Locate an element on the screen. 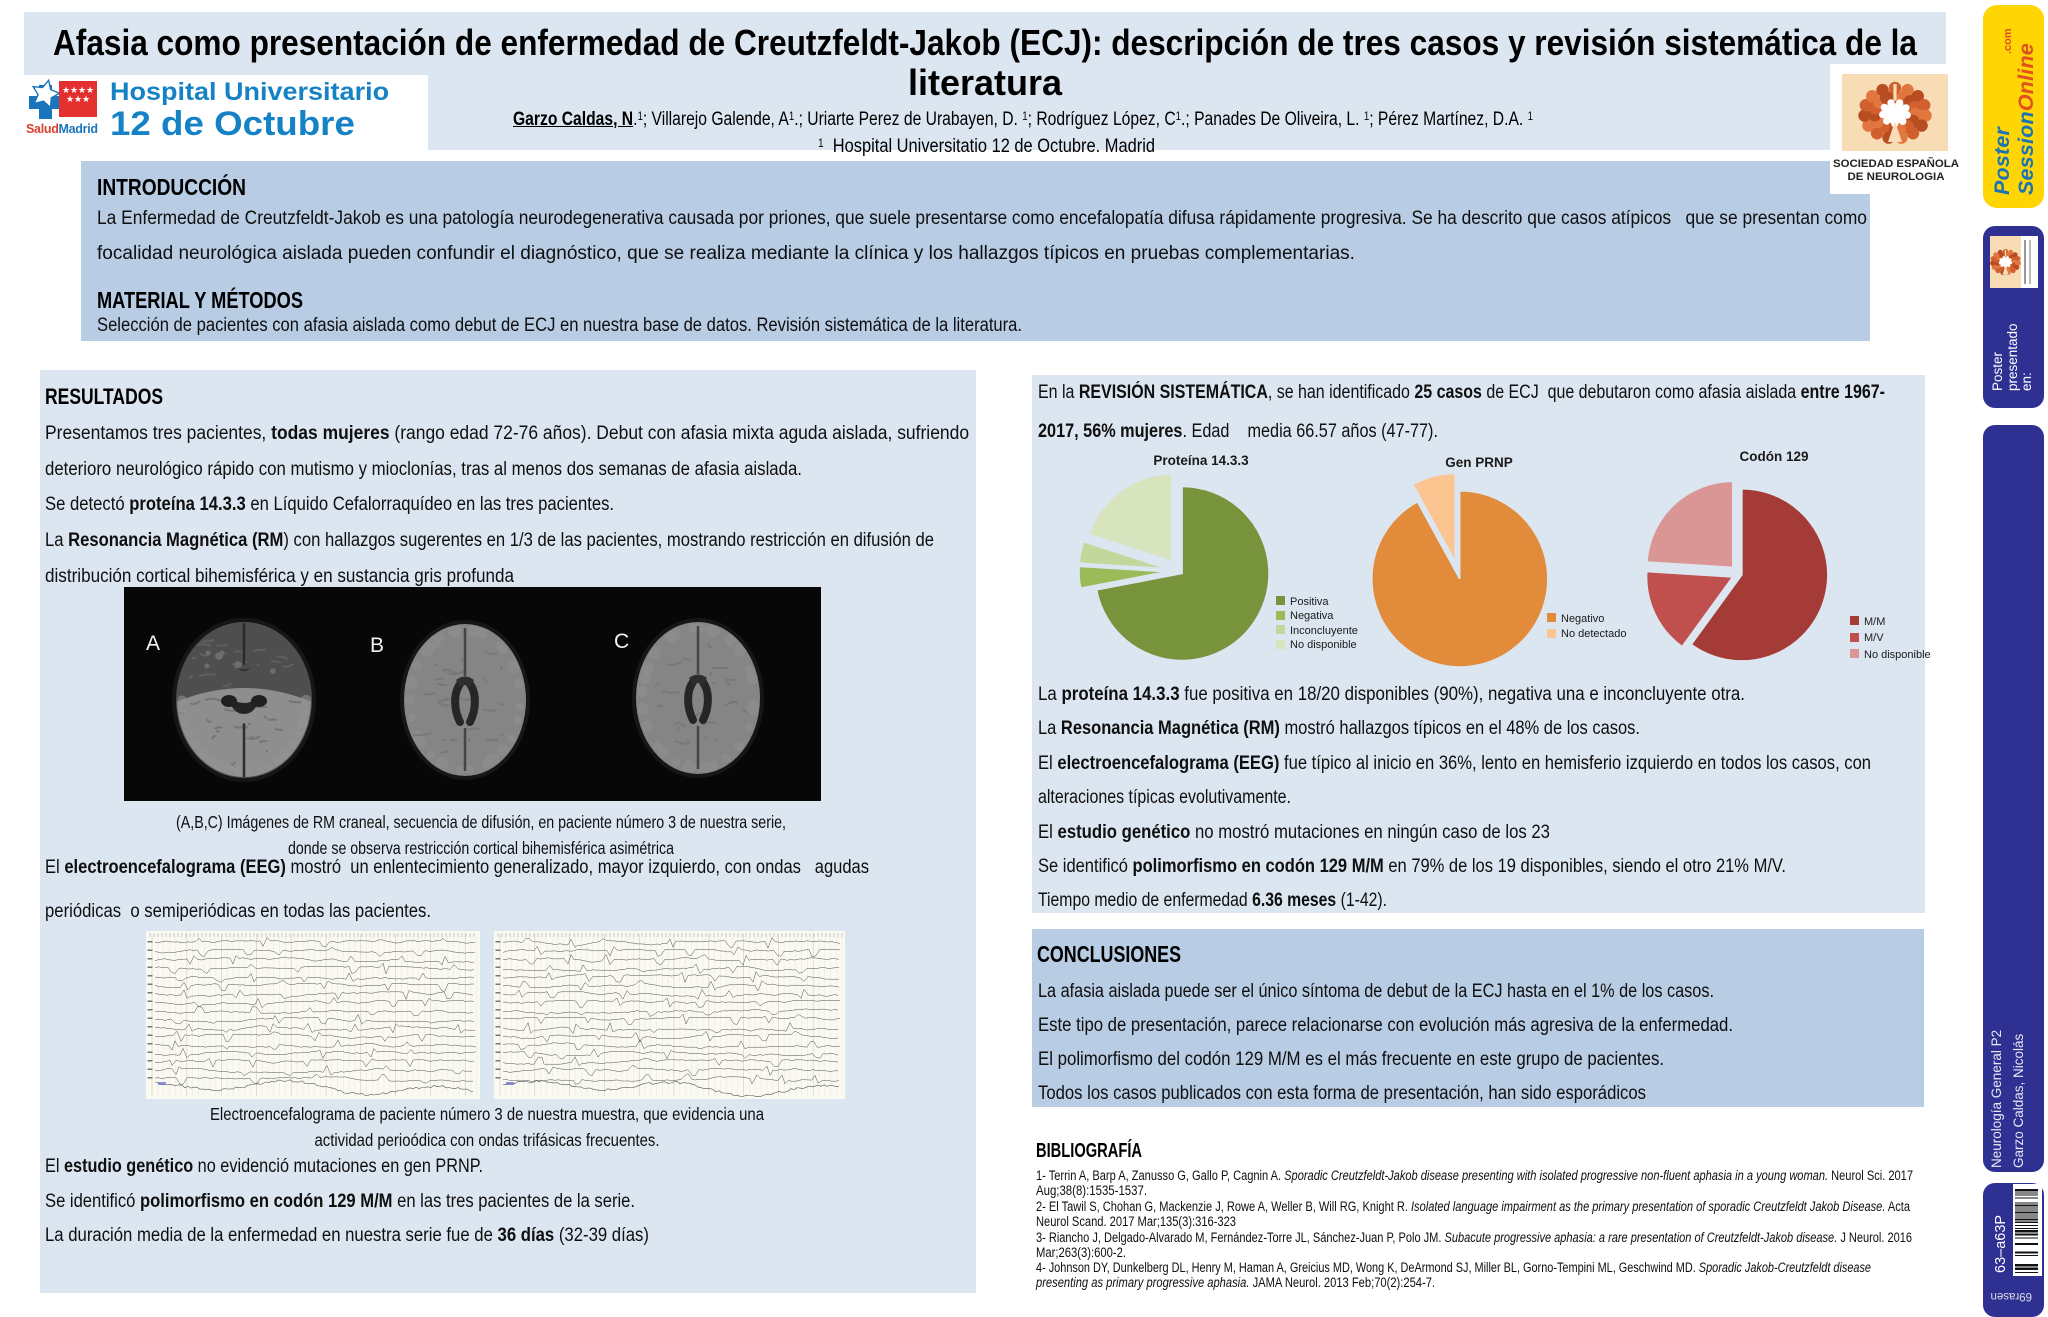 The height and width of the screenshot is (1317, 2048). svg-text: SaludMadrid is located at coordinates (62, 129).